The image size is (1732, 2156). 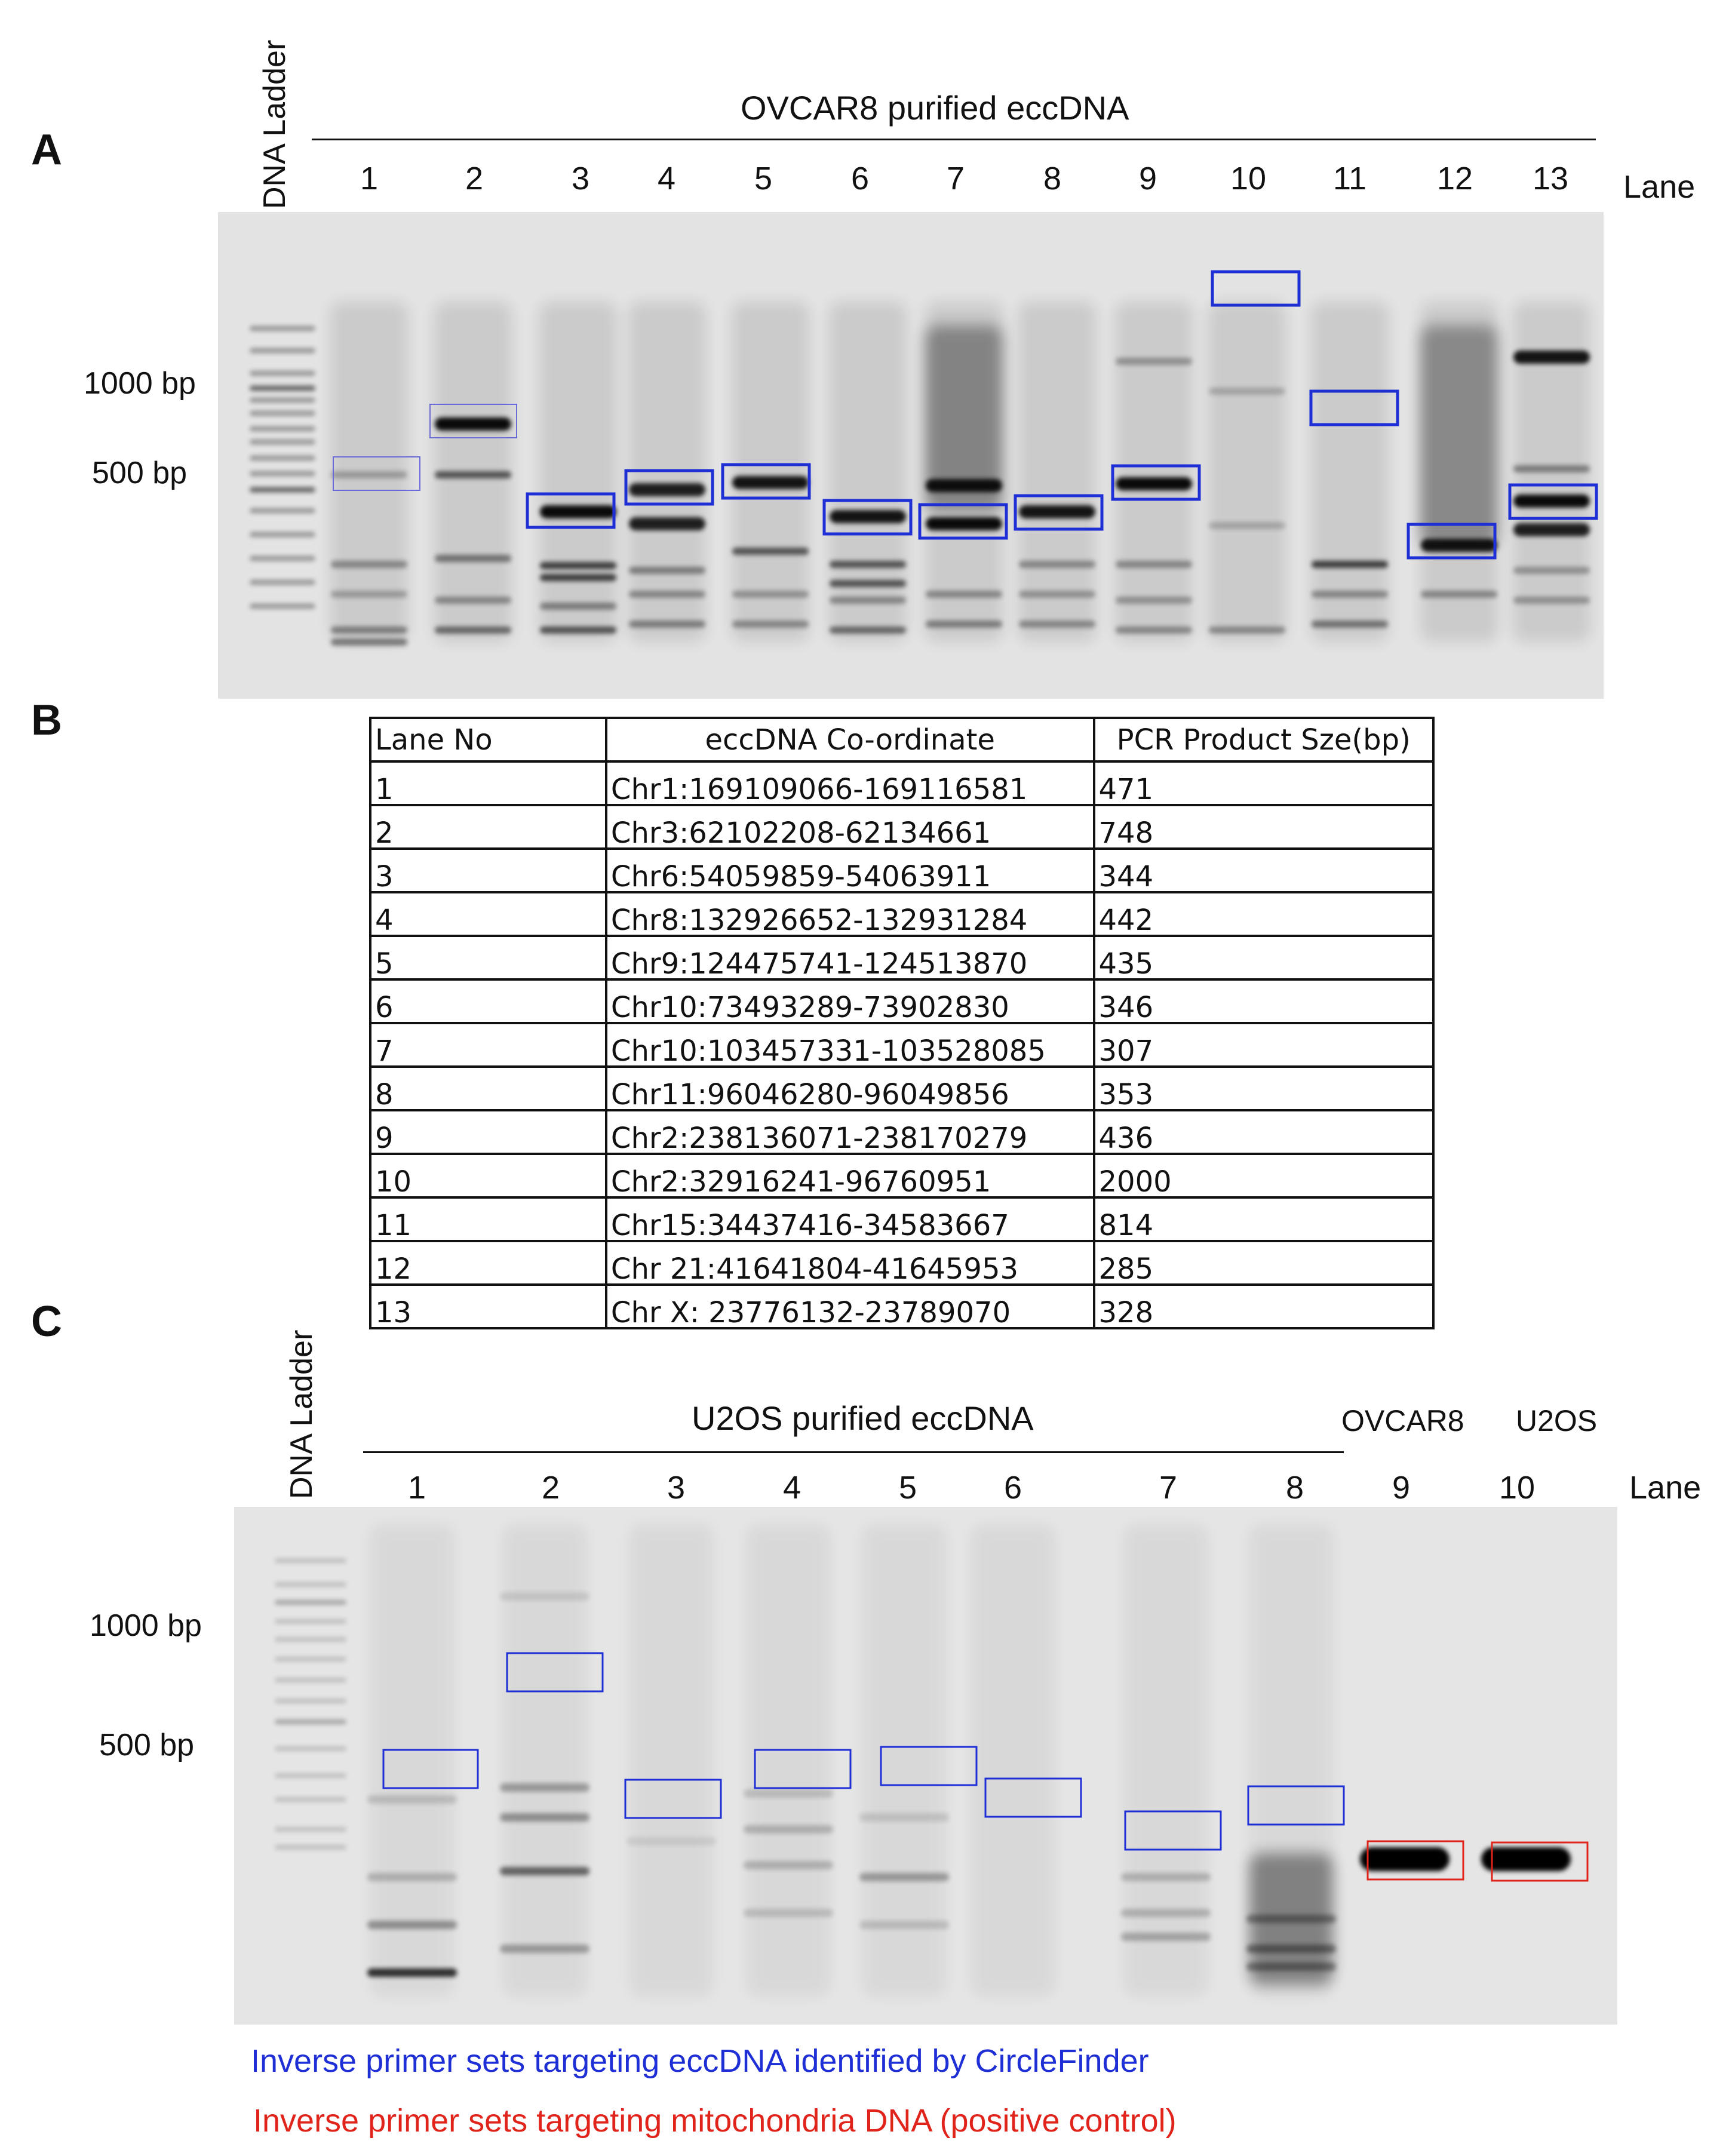 What do you see at coordinates (47, 150) in the screenshot?
I see `panel-a-letter: A` at bounding box center [47, 150].